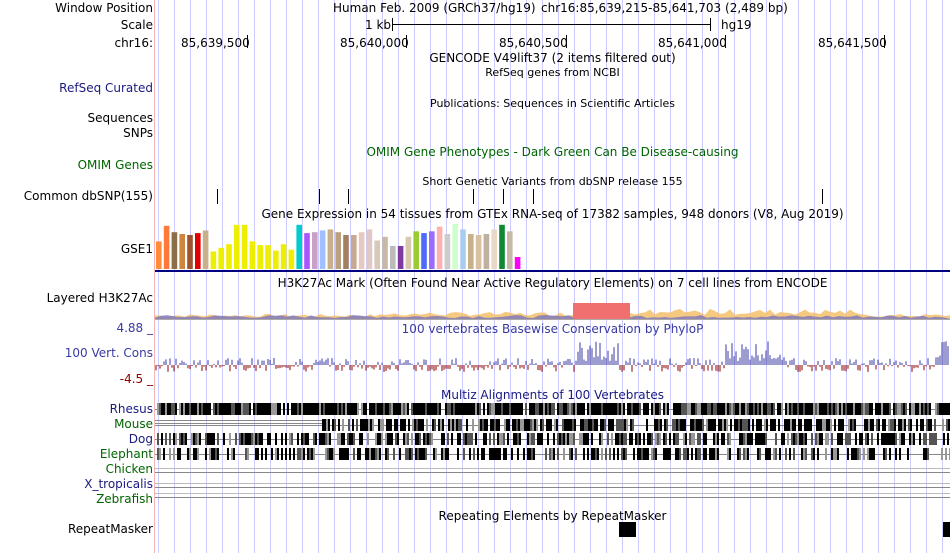 The height and width of the screenshot is (553, 950). What do you see at coordinates (106, 88) in the screenshot?
I see `refseq-curated-label: RefSeq Curated` at bounding box center [106, 88].